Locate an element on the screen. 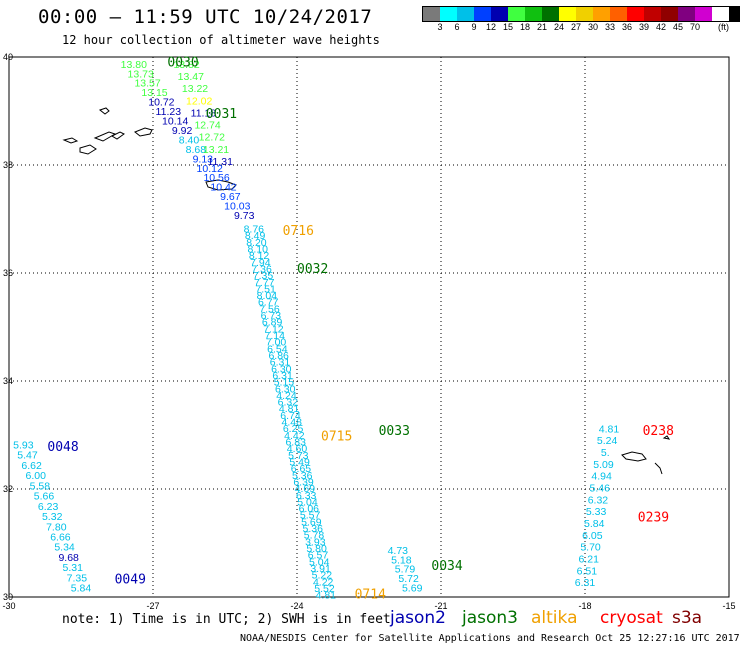 The height and width of the screenshot is (650, 740). swh-value: 4.94 is located at coordinates (601, 477).